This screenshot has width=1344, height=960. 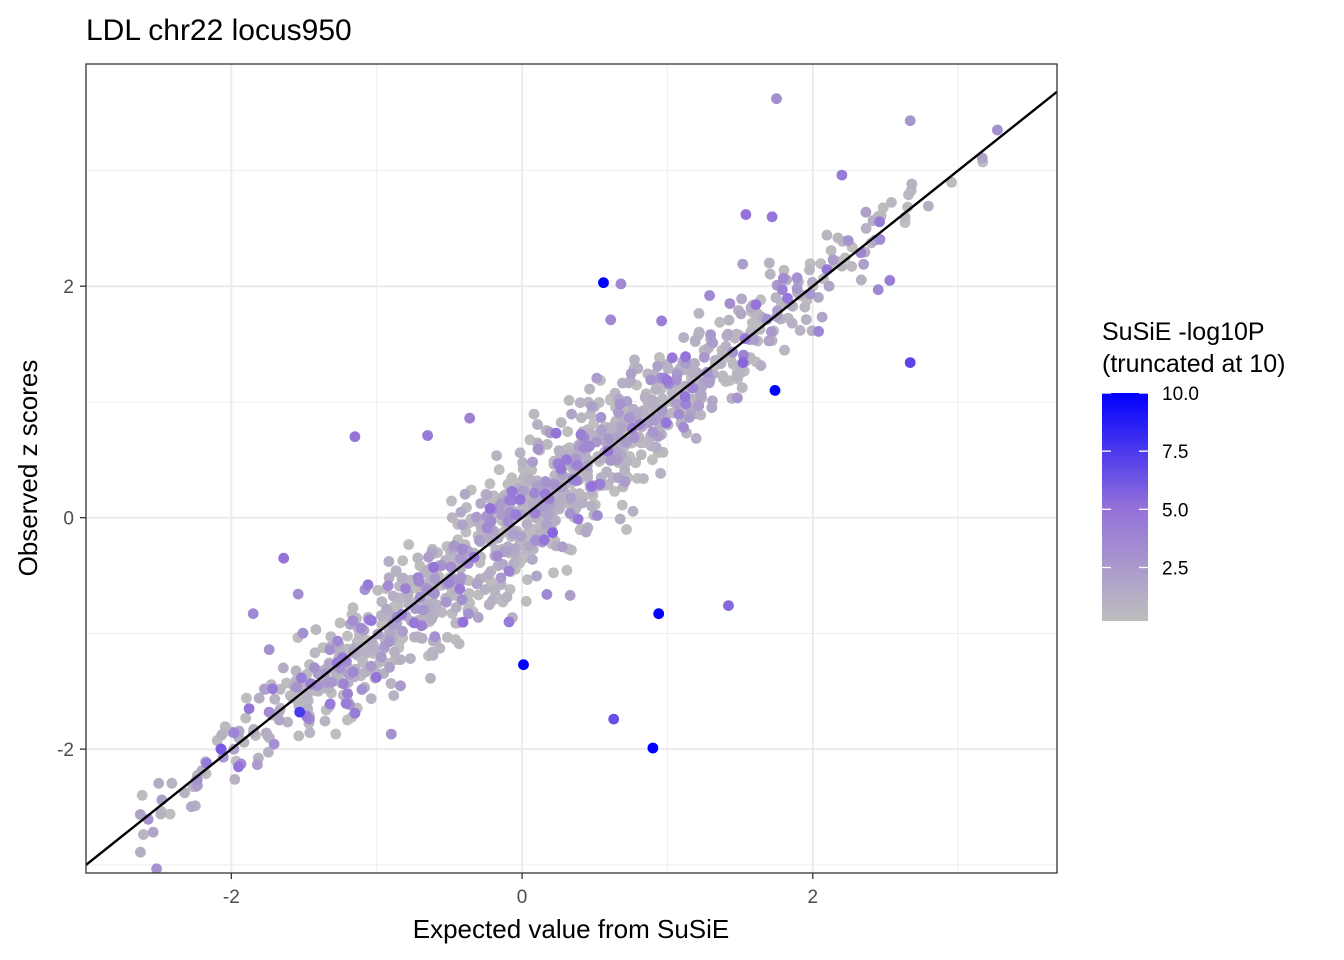 I want to click on colorbar-tick-label: 7.5, so click(x=1175, y=452).